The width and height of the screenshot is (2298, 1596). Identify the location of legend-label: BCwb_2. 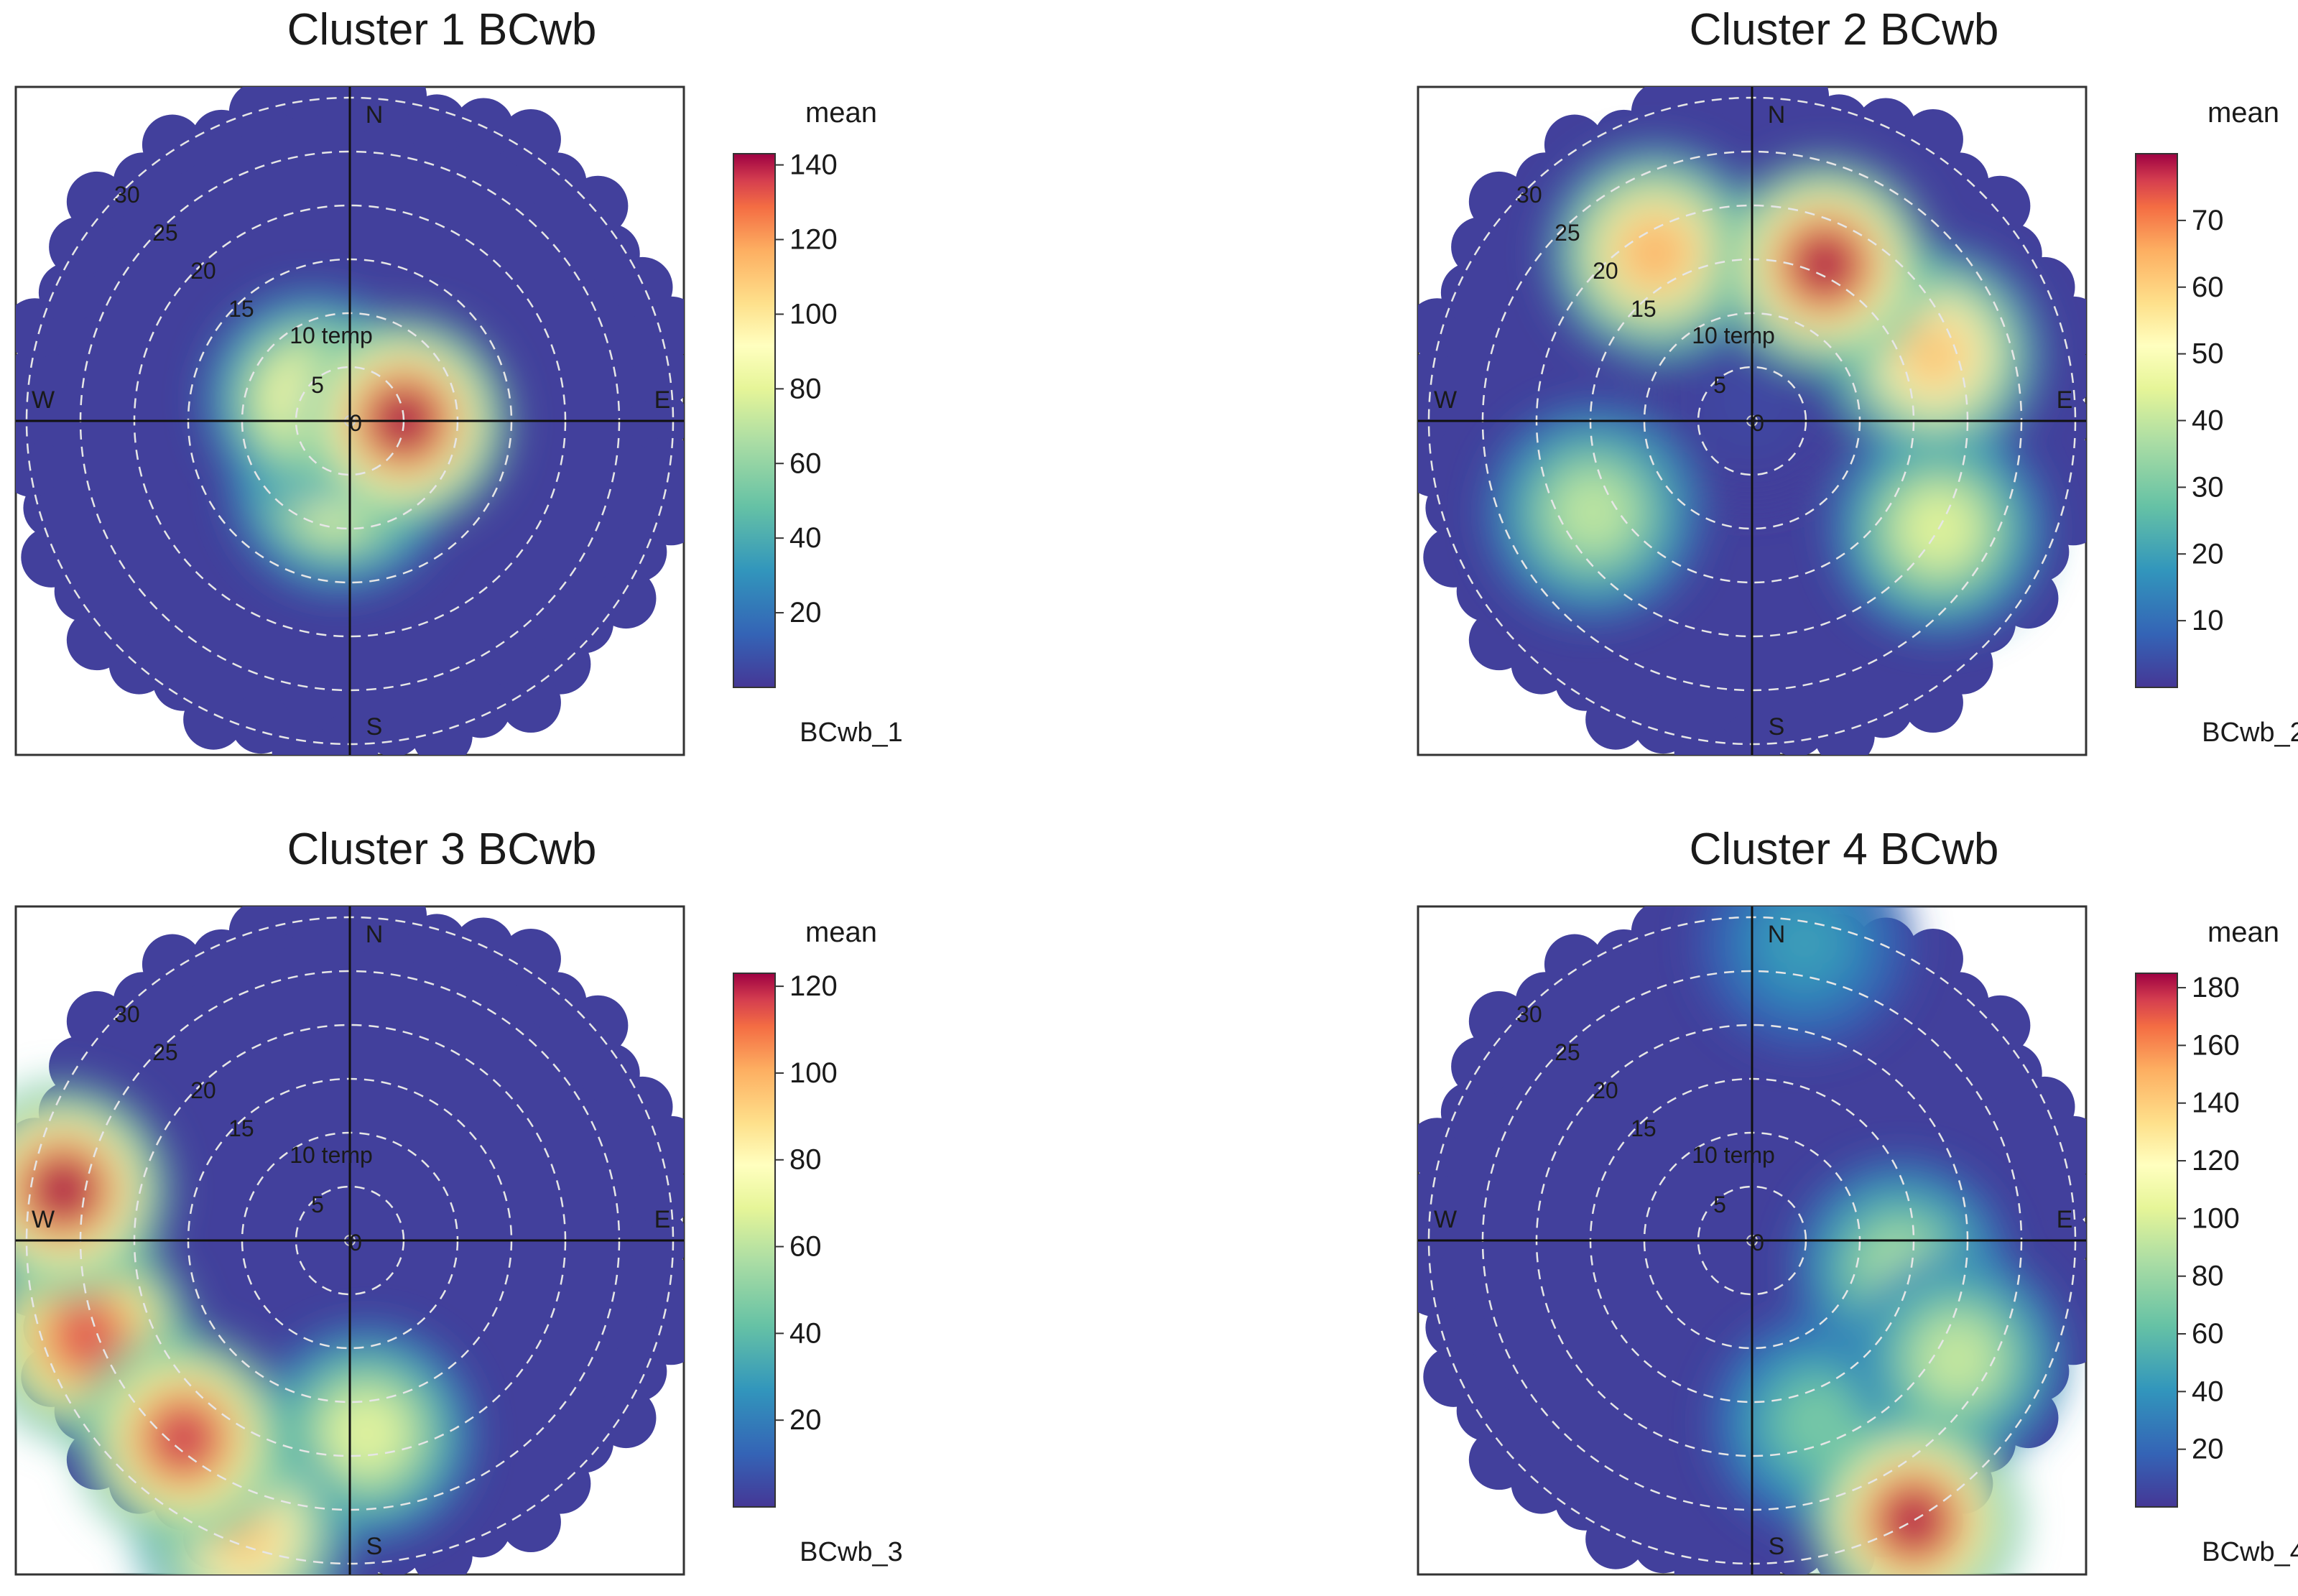
(2250, 733).